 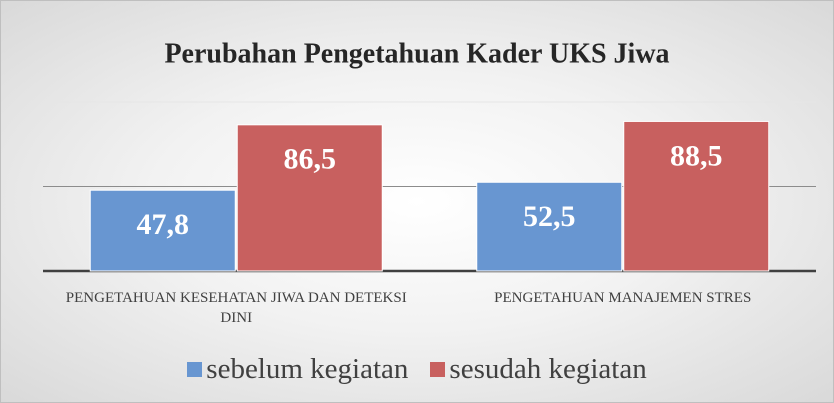 What do you see at coordinates (548, 369) in the screenshot?
I see `legend-label: sesudah kegiatan` at bounding box center [548, 369].